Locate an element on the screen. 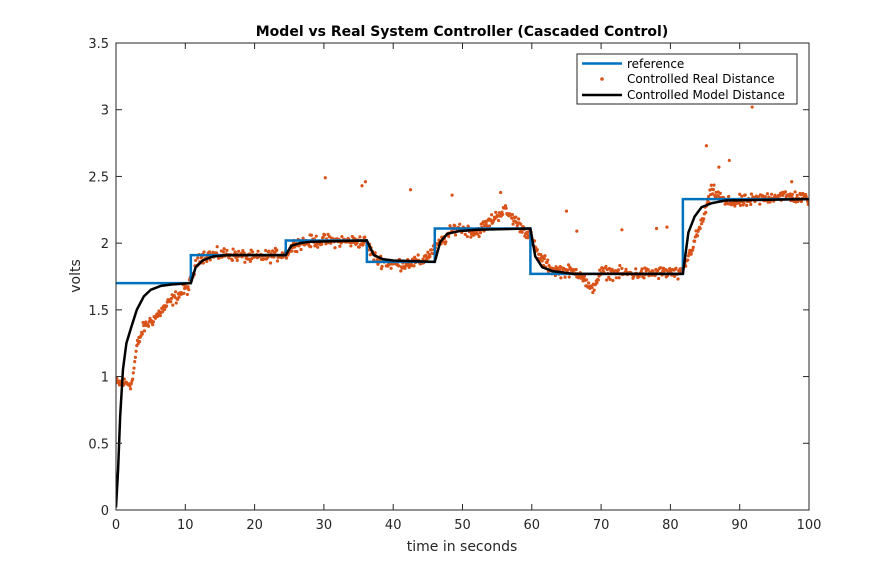 The width and height of the screenshot is (894, 574). x-tick-label: 20 is located at coordinates (254, 525).